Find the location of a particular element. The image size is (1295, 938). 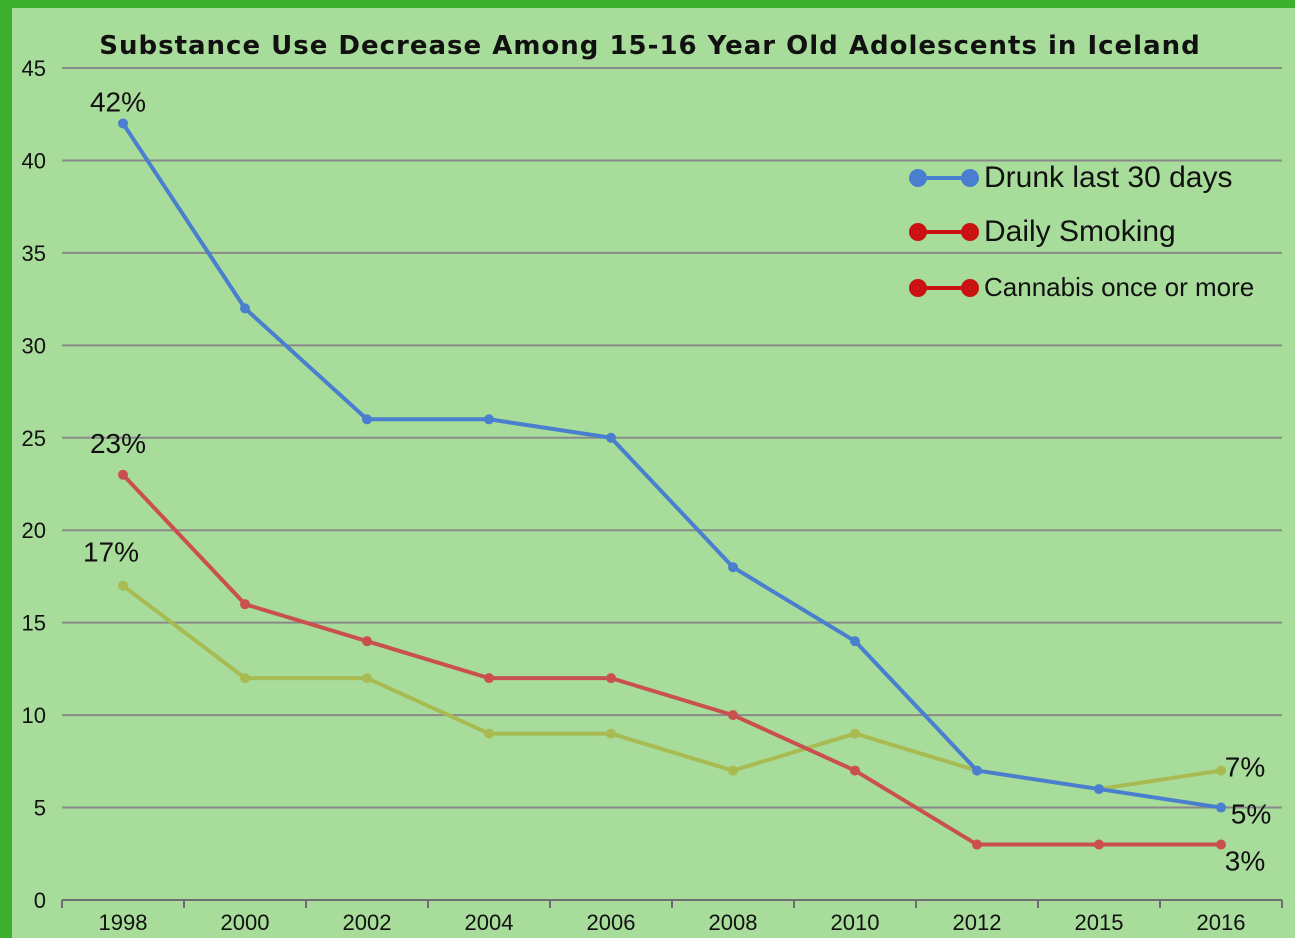

data-label: 17% is located at coordinates (111, 552).